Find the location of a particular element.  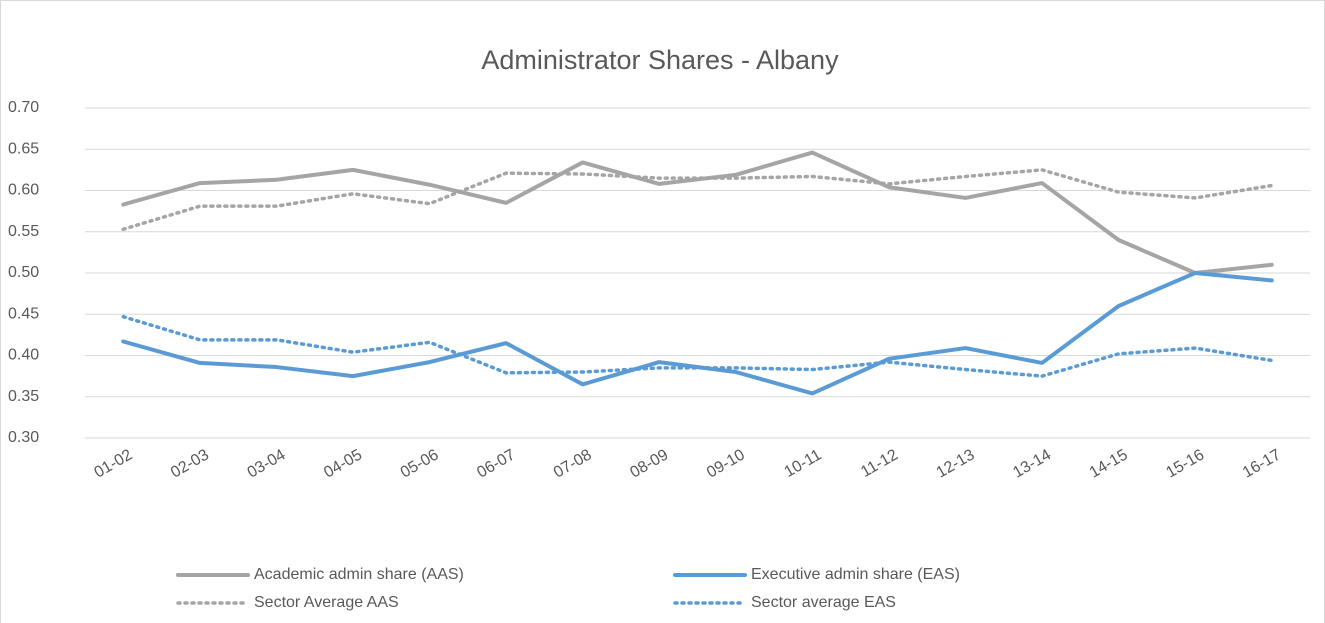

y-tick-label: 0.65 is located at coordinates (23, 148).